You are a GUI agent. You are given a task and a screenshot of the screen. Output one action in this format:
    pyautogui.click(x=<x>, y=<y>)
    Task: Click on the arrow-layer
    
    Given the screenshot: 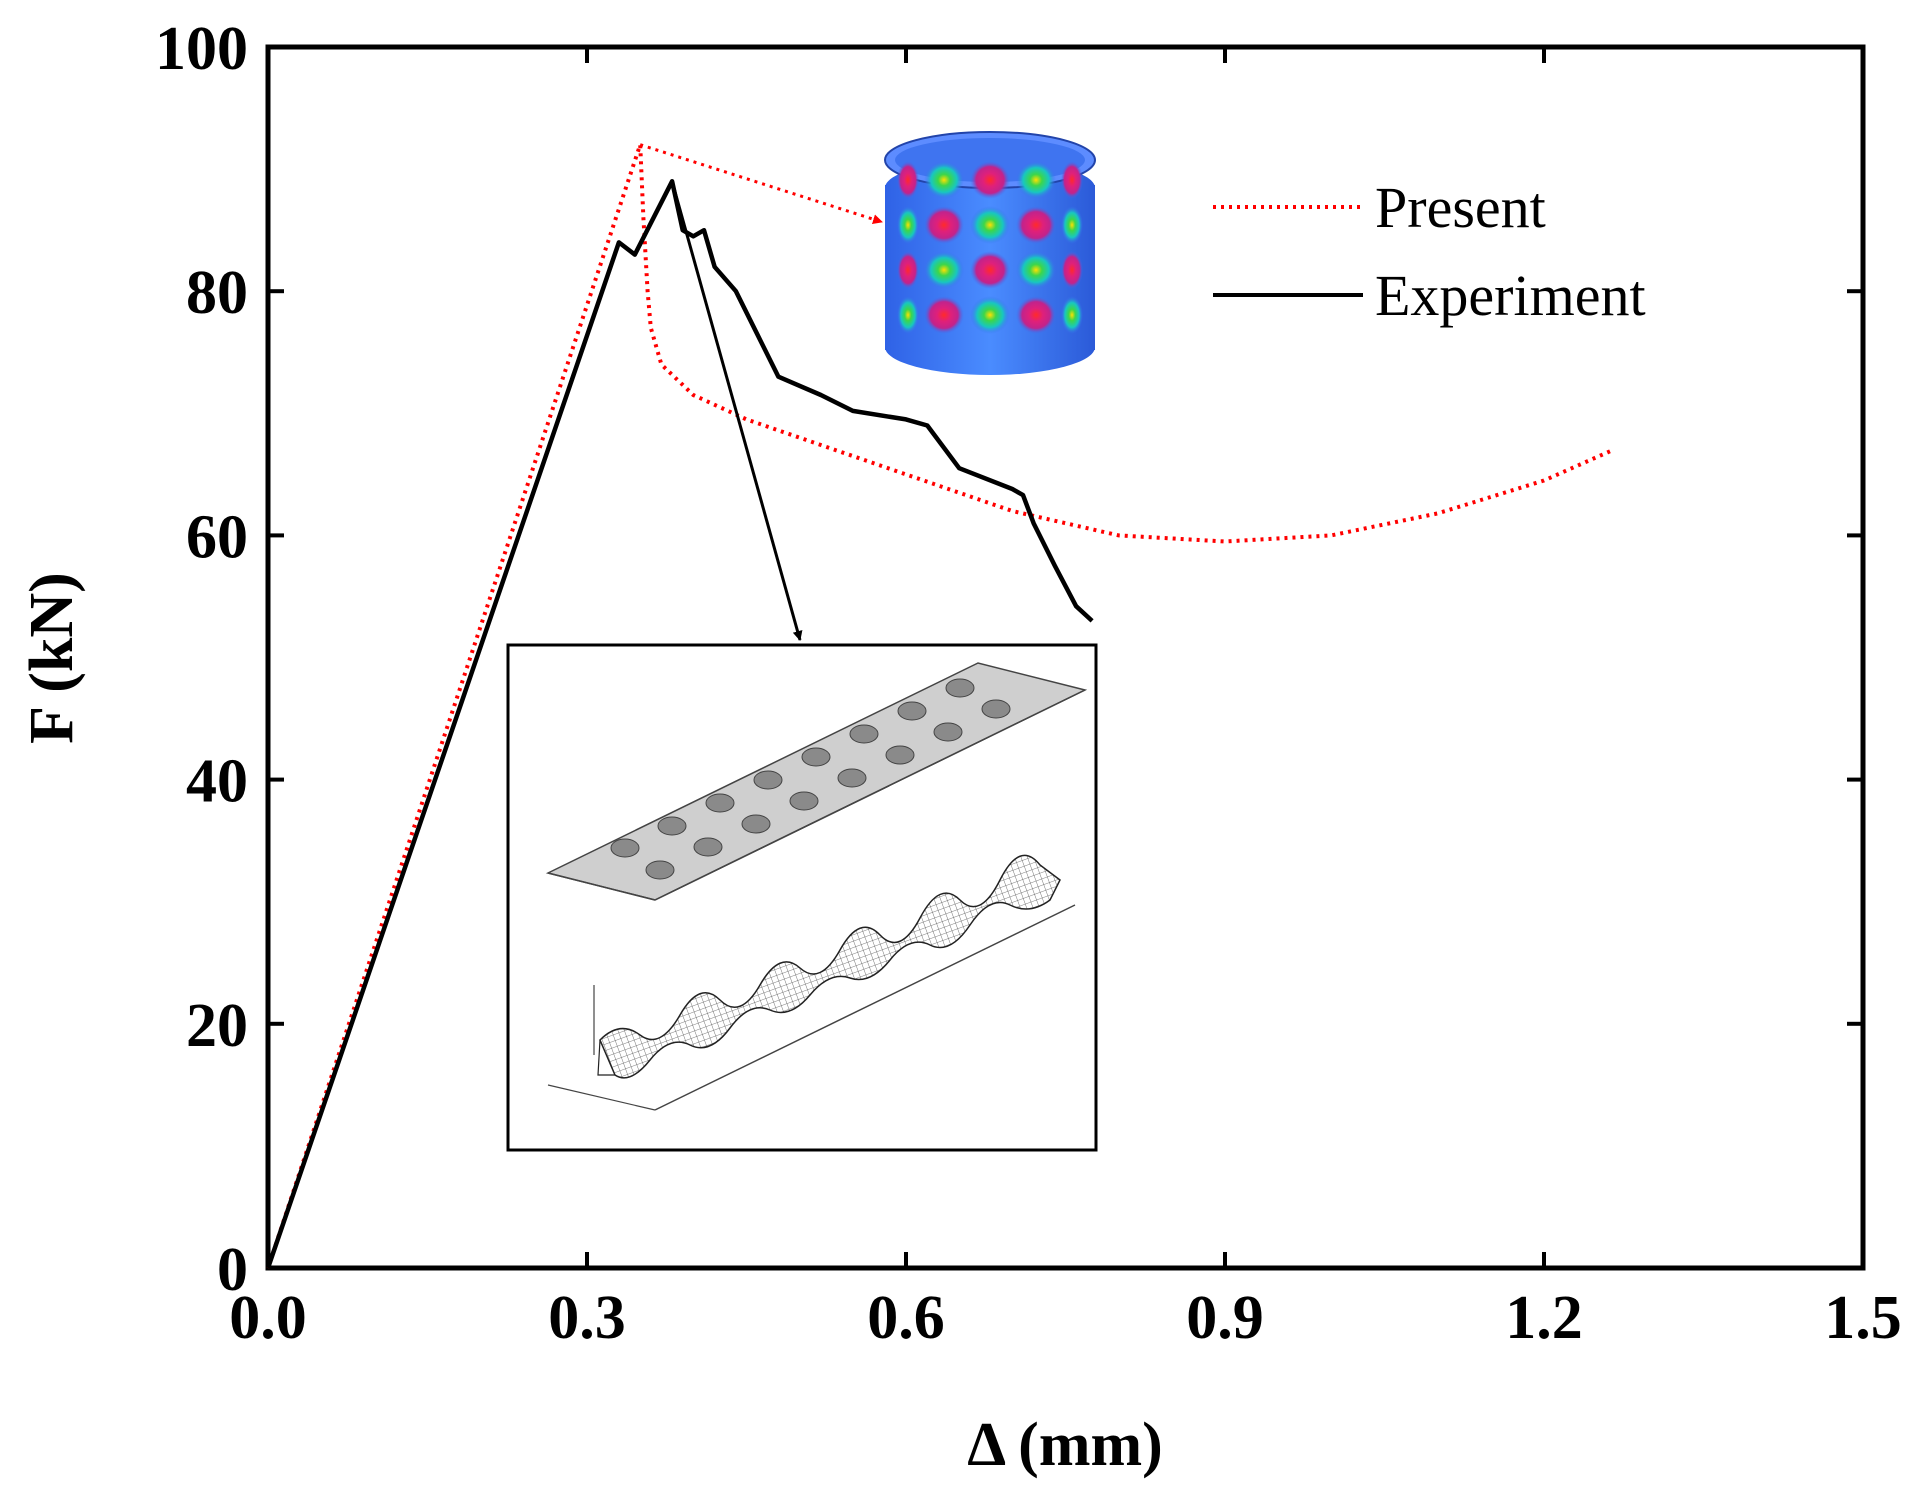 What is the action you would take?
    pyautogui.click(x=761, y=392)
    